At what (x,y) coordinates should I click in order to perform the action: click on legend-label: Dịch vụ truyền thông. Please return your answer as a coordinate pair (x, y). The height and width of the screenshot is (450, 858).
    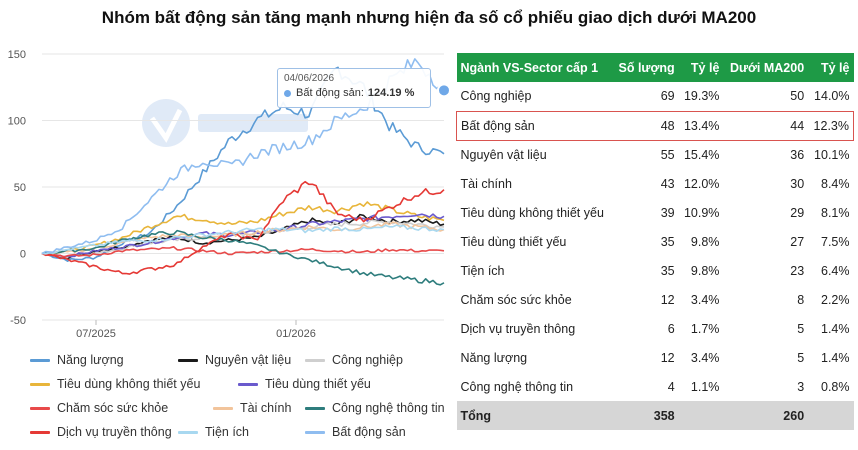
    Looking at the image, I should click on (114, 432).